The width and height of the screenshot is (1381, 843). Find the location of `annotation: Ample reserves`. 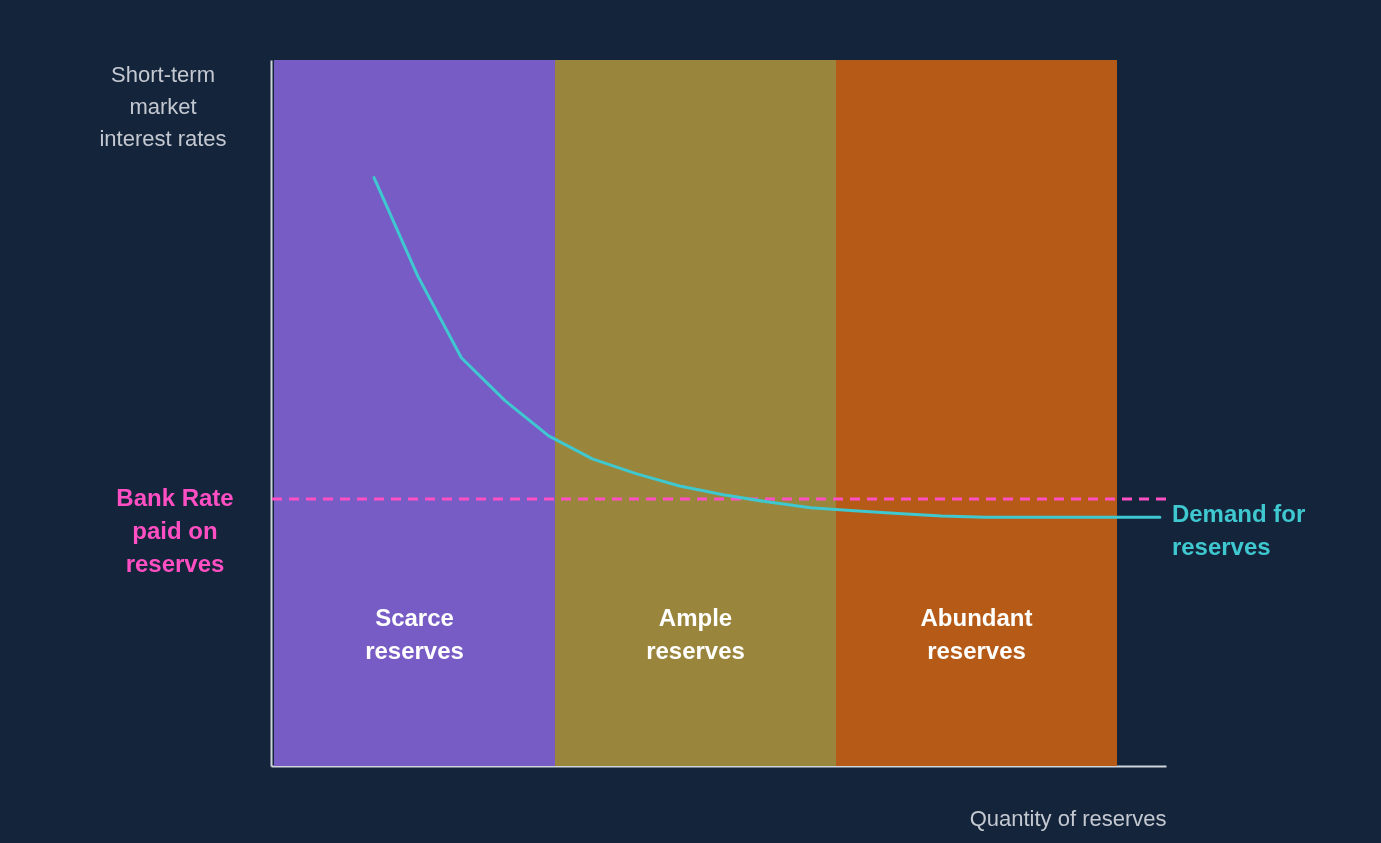

annotation: Ample reserves is located at coordinates (695, 633).